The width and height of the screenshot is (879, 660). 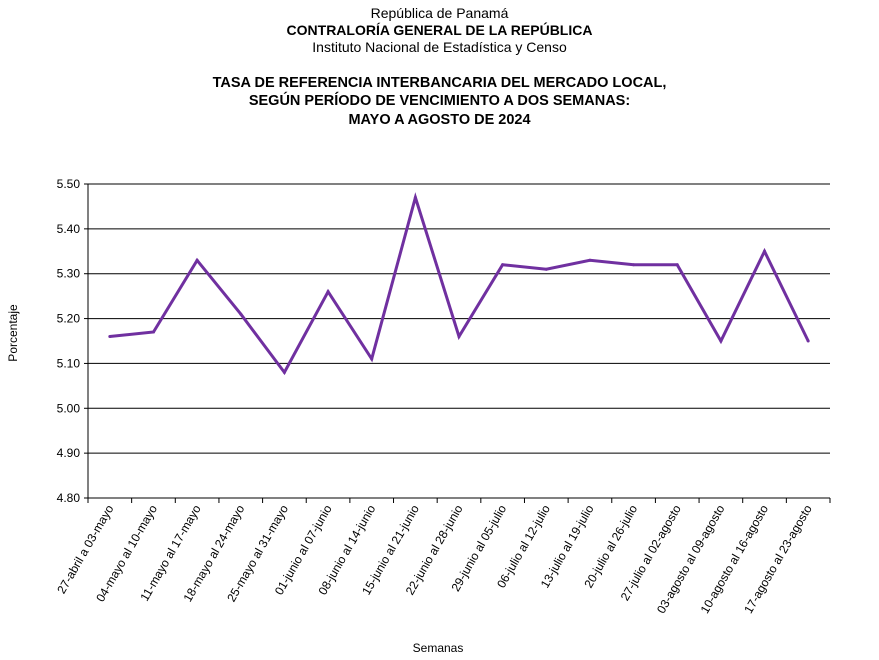 I want to click on header-contraloria: CONTRALORÍA GENERAL DE LA REPÚBLICA, so click(x=439, y=30).